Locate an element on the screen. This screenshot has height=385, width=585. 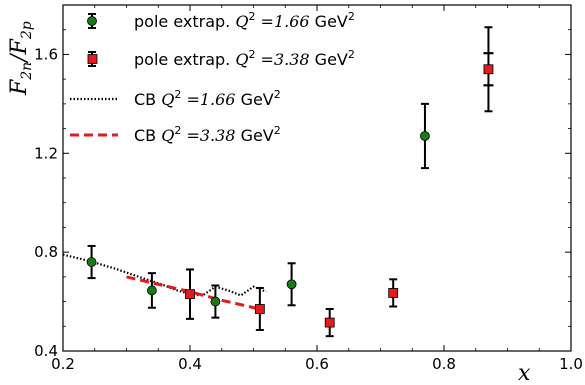
legend-entry-label: pole extrap. Q2 =3.38 GeV2 is located at coordinates (244, 58).